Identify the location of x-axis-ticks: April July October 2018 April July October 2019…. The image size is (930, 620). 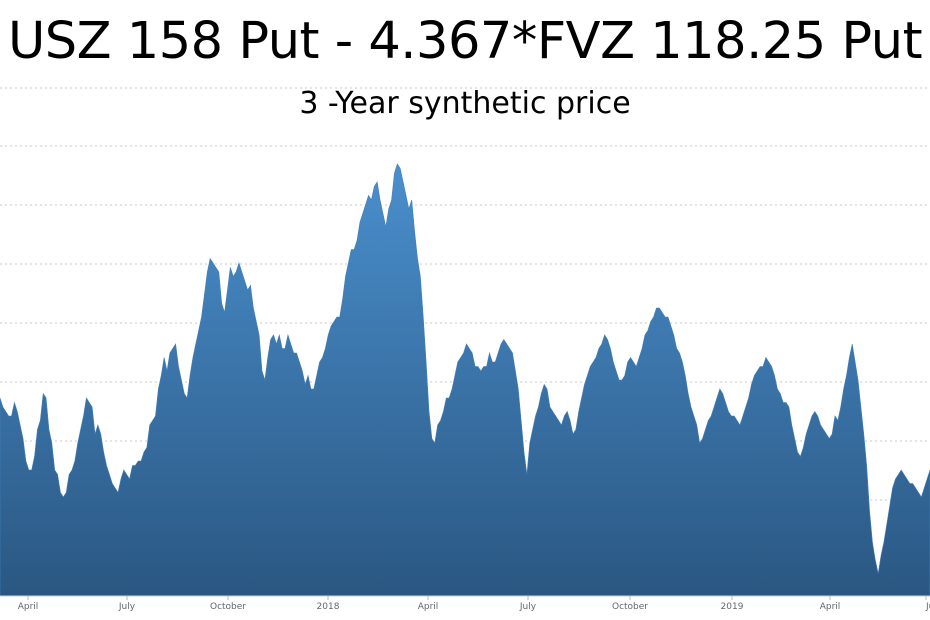
(474, 604).